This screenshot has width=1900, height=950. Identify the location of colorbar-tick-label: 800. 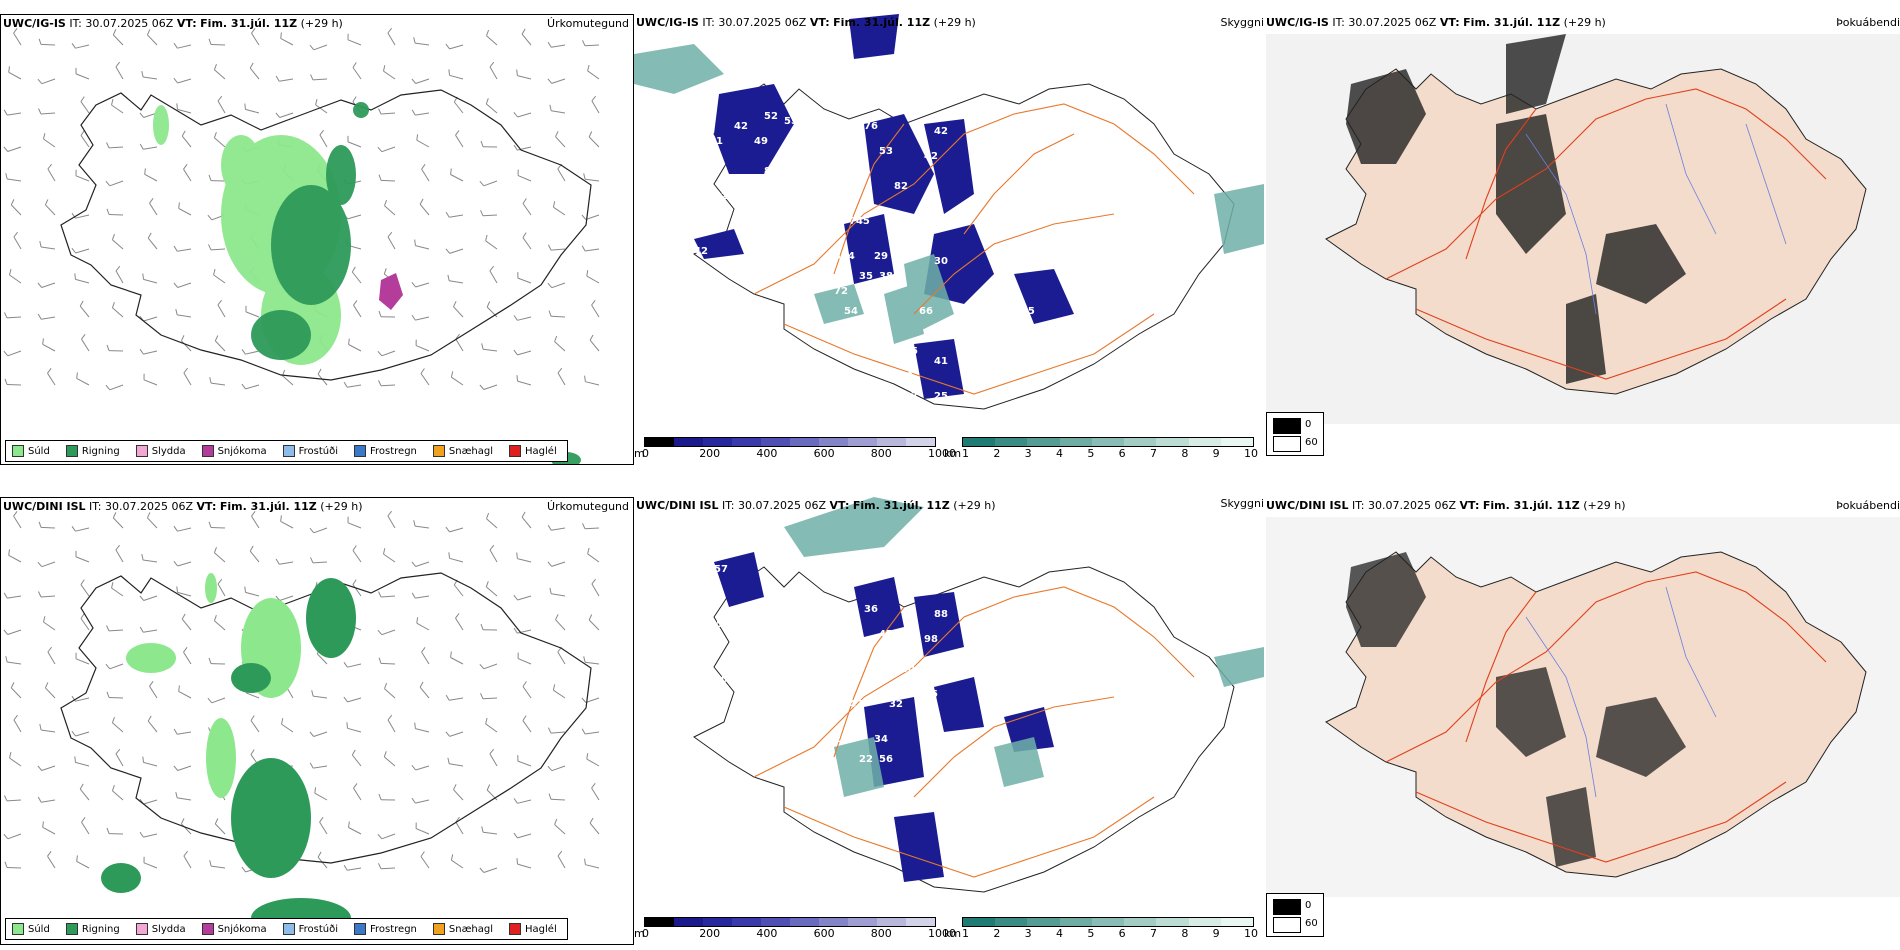
(881, 453).